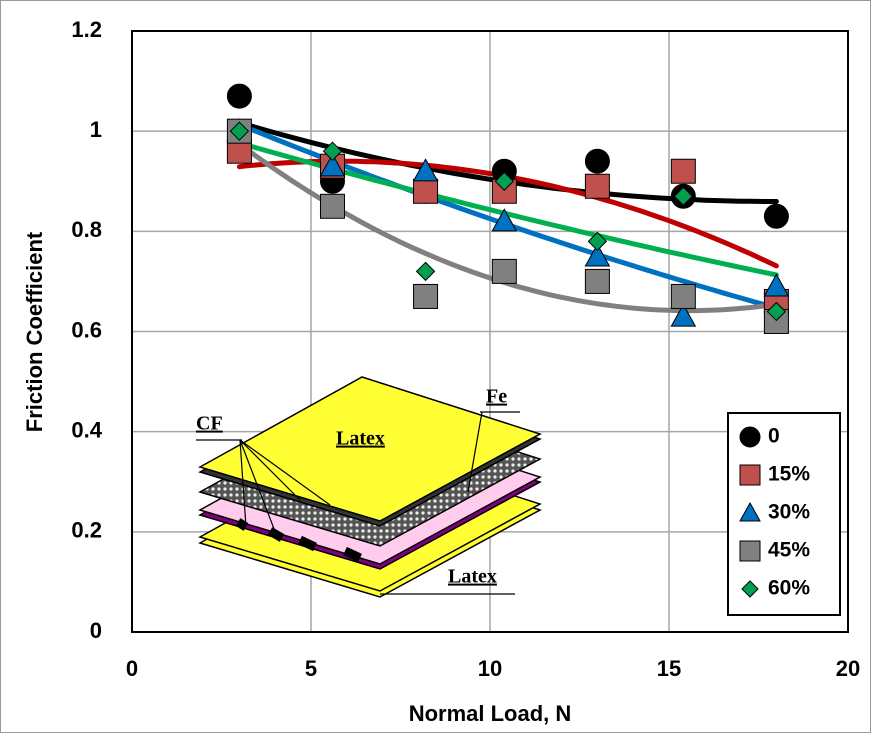 The image size is (871, 733). I want to click on y-tick-label: 1, so click(96, 129).